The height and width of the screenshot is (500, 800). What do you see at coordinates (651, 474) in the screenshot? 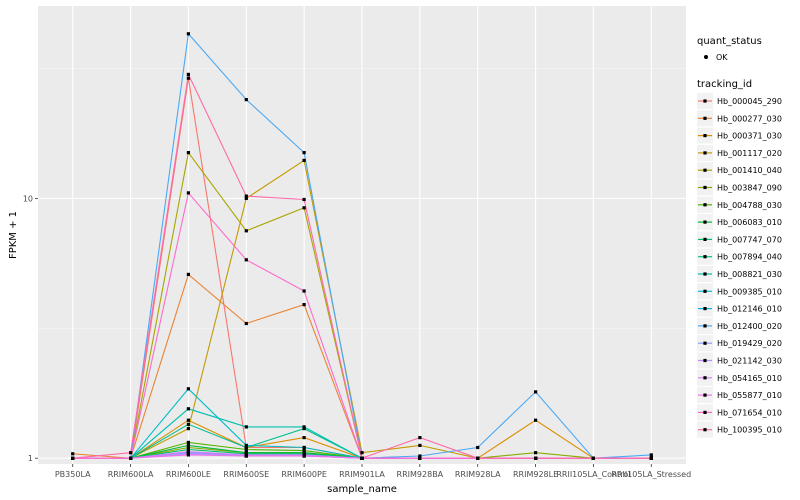
I see `x-tick-label: RRII105LA_Stressed` at bounding box center [651, 474].